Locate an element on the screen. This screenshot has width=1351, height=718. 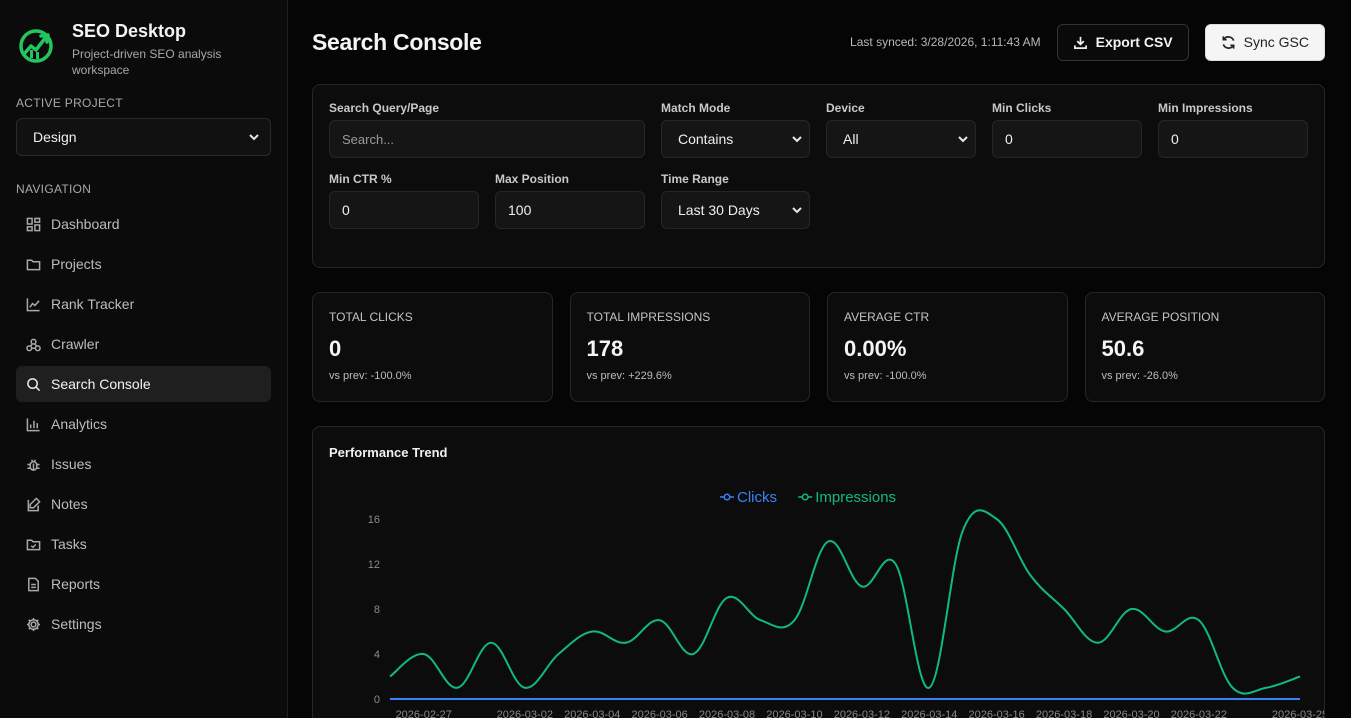
x-tick-label: 2026-03-06 is located at coordinates (659, 713).